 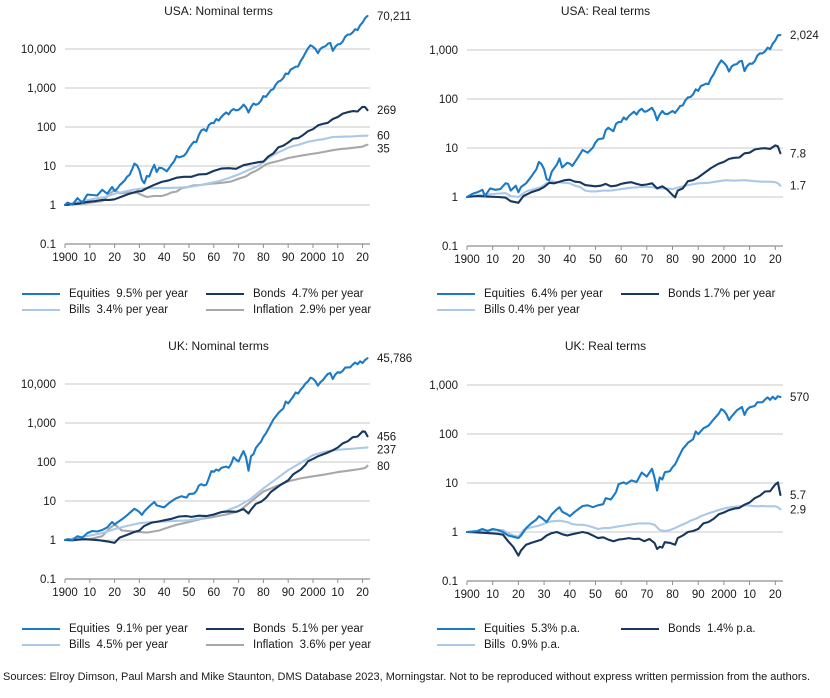 What do you see at coordinates (798, 510) in the screenshot?
I see `end-value-label-bills: 2.9` at bounding box center [798, 510].